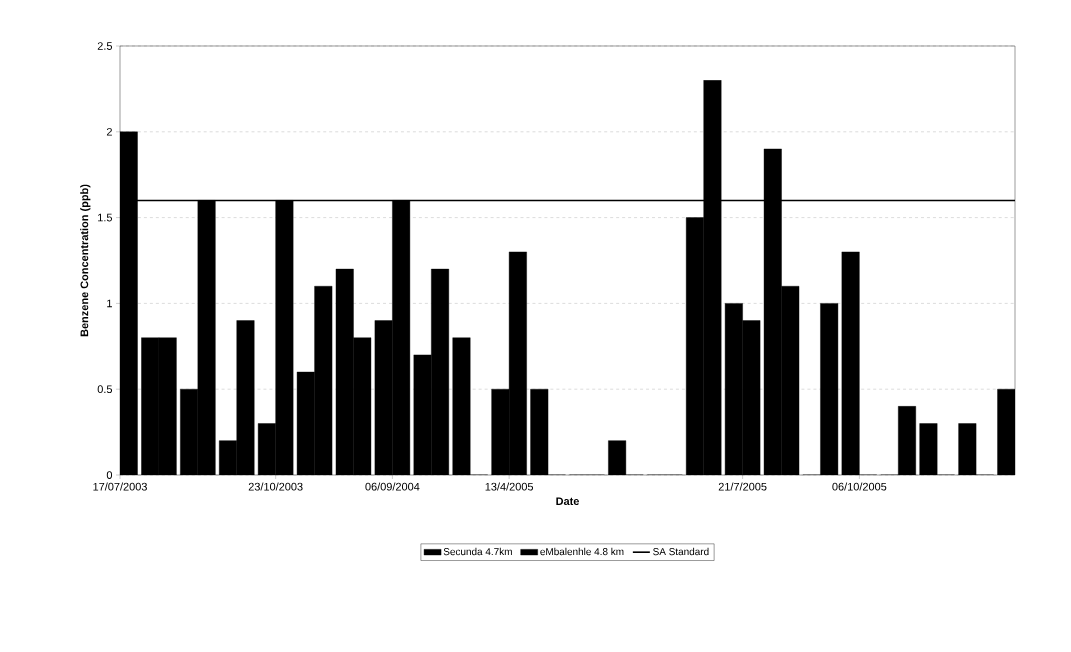 This screenshot has height=652, width=1071. I want to click on x-tick-label: 21/7/2005, so click(742, 486).